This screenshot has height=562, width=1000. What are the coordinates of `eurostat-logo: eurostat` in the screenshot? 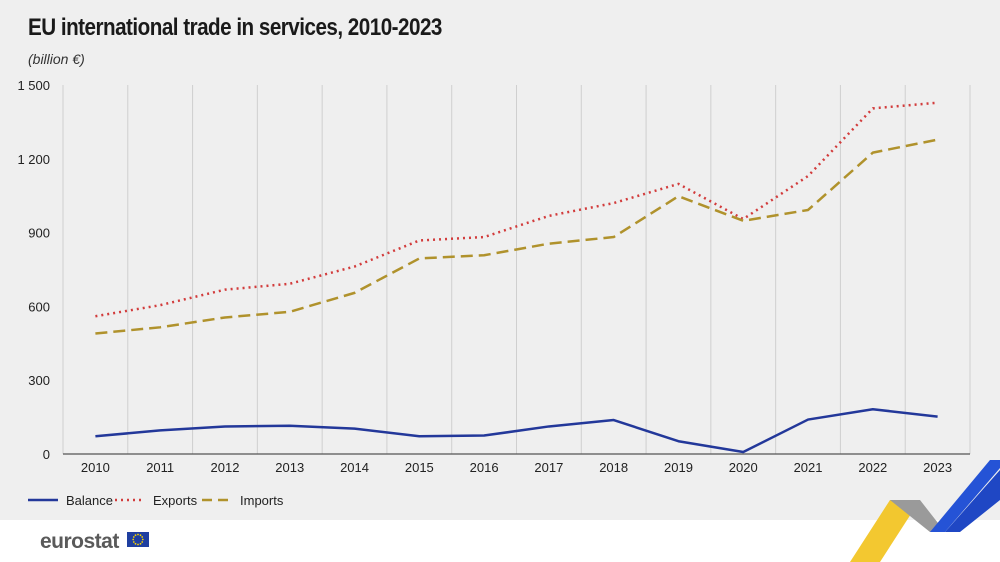 It's located at (79, 541).